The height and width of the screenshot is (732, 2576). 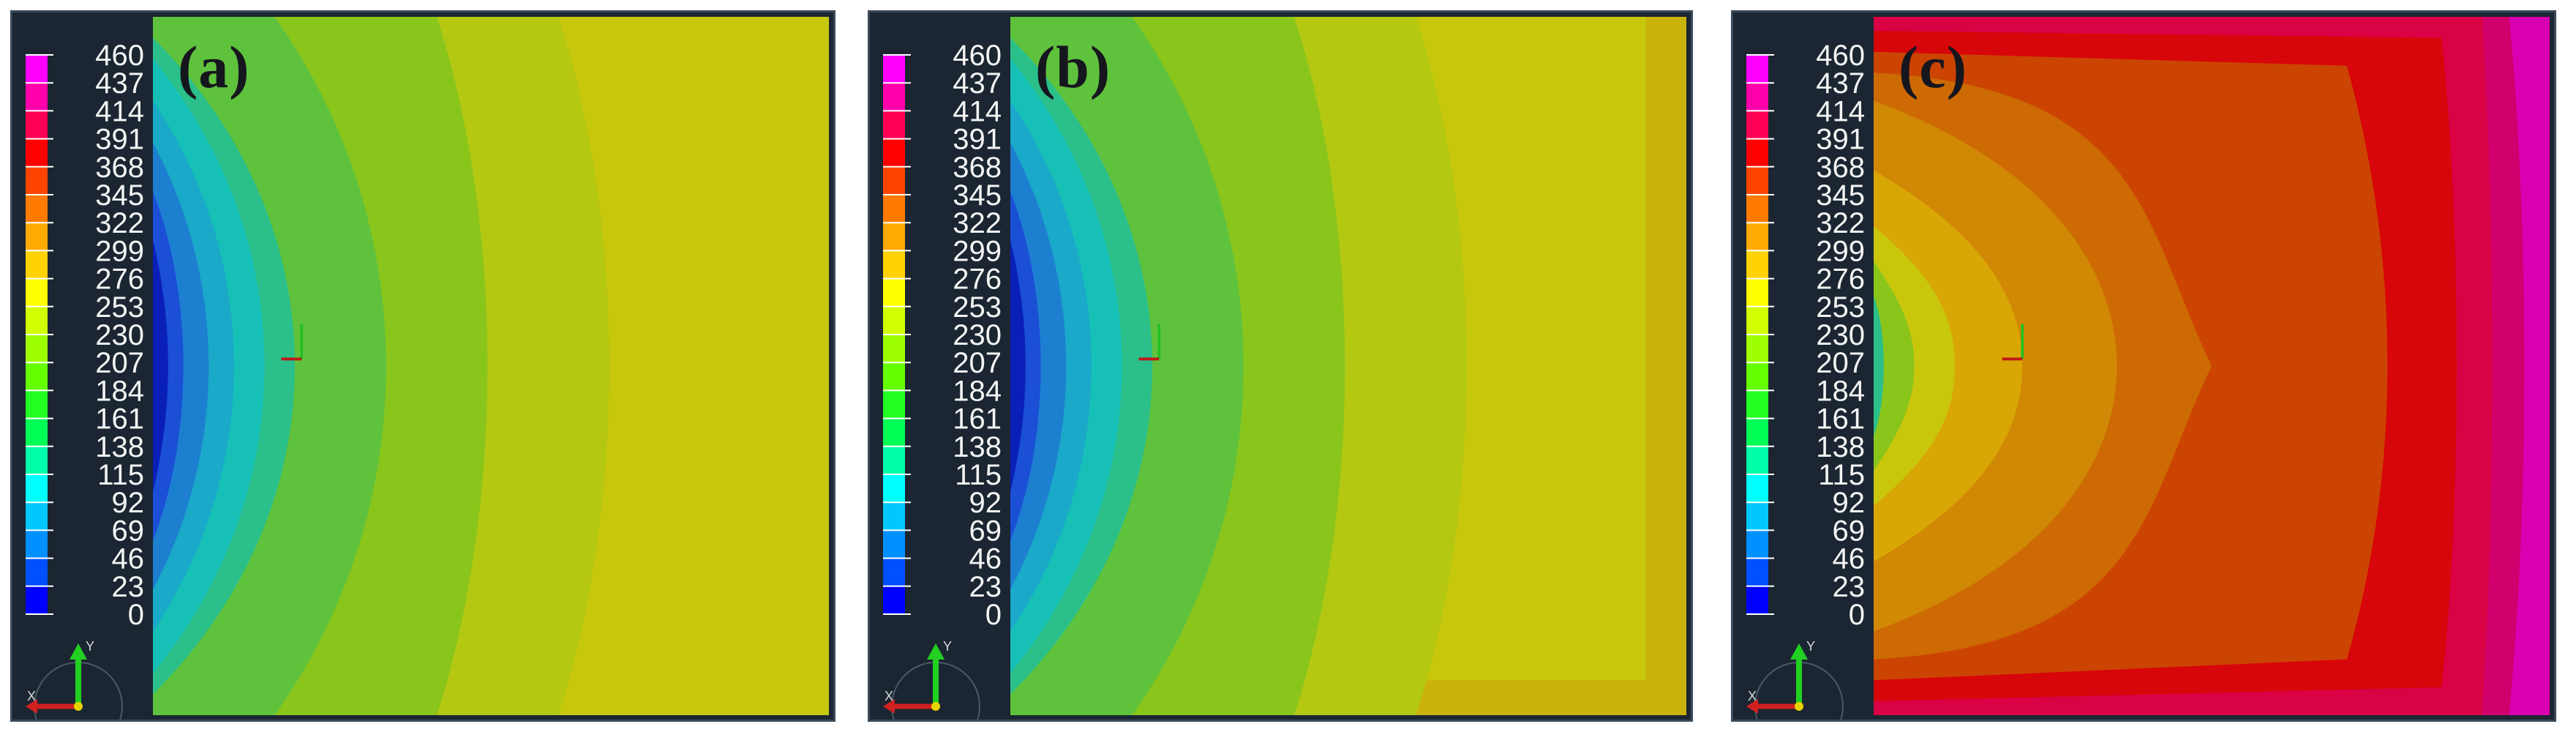 I want to click on legend-tick-label: 138, so click(x=120, y=447).